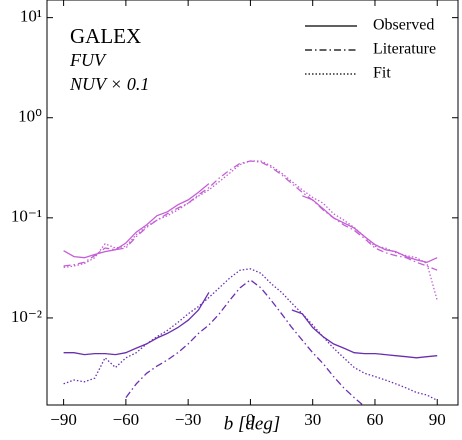  I want to click on x-tick-label: −90, so click(63, 419).